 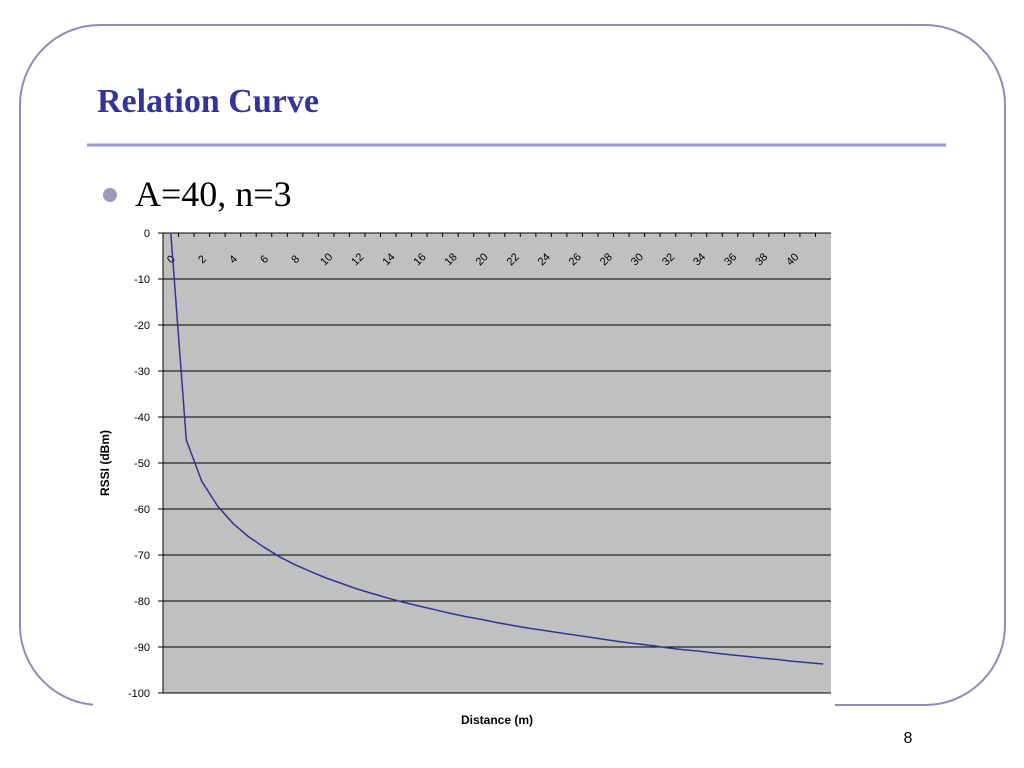 What do you see at coordinates (142, 418) in the screenshot?
I see `y-tick-label: -40` at bounding box center [142, 418].